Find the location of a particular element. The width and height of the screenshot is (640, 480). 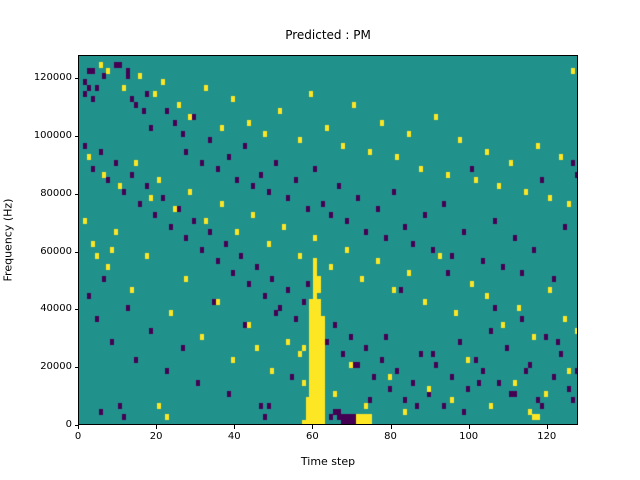

x-tick-label: 100 is located at coordinates (469, 436).